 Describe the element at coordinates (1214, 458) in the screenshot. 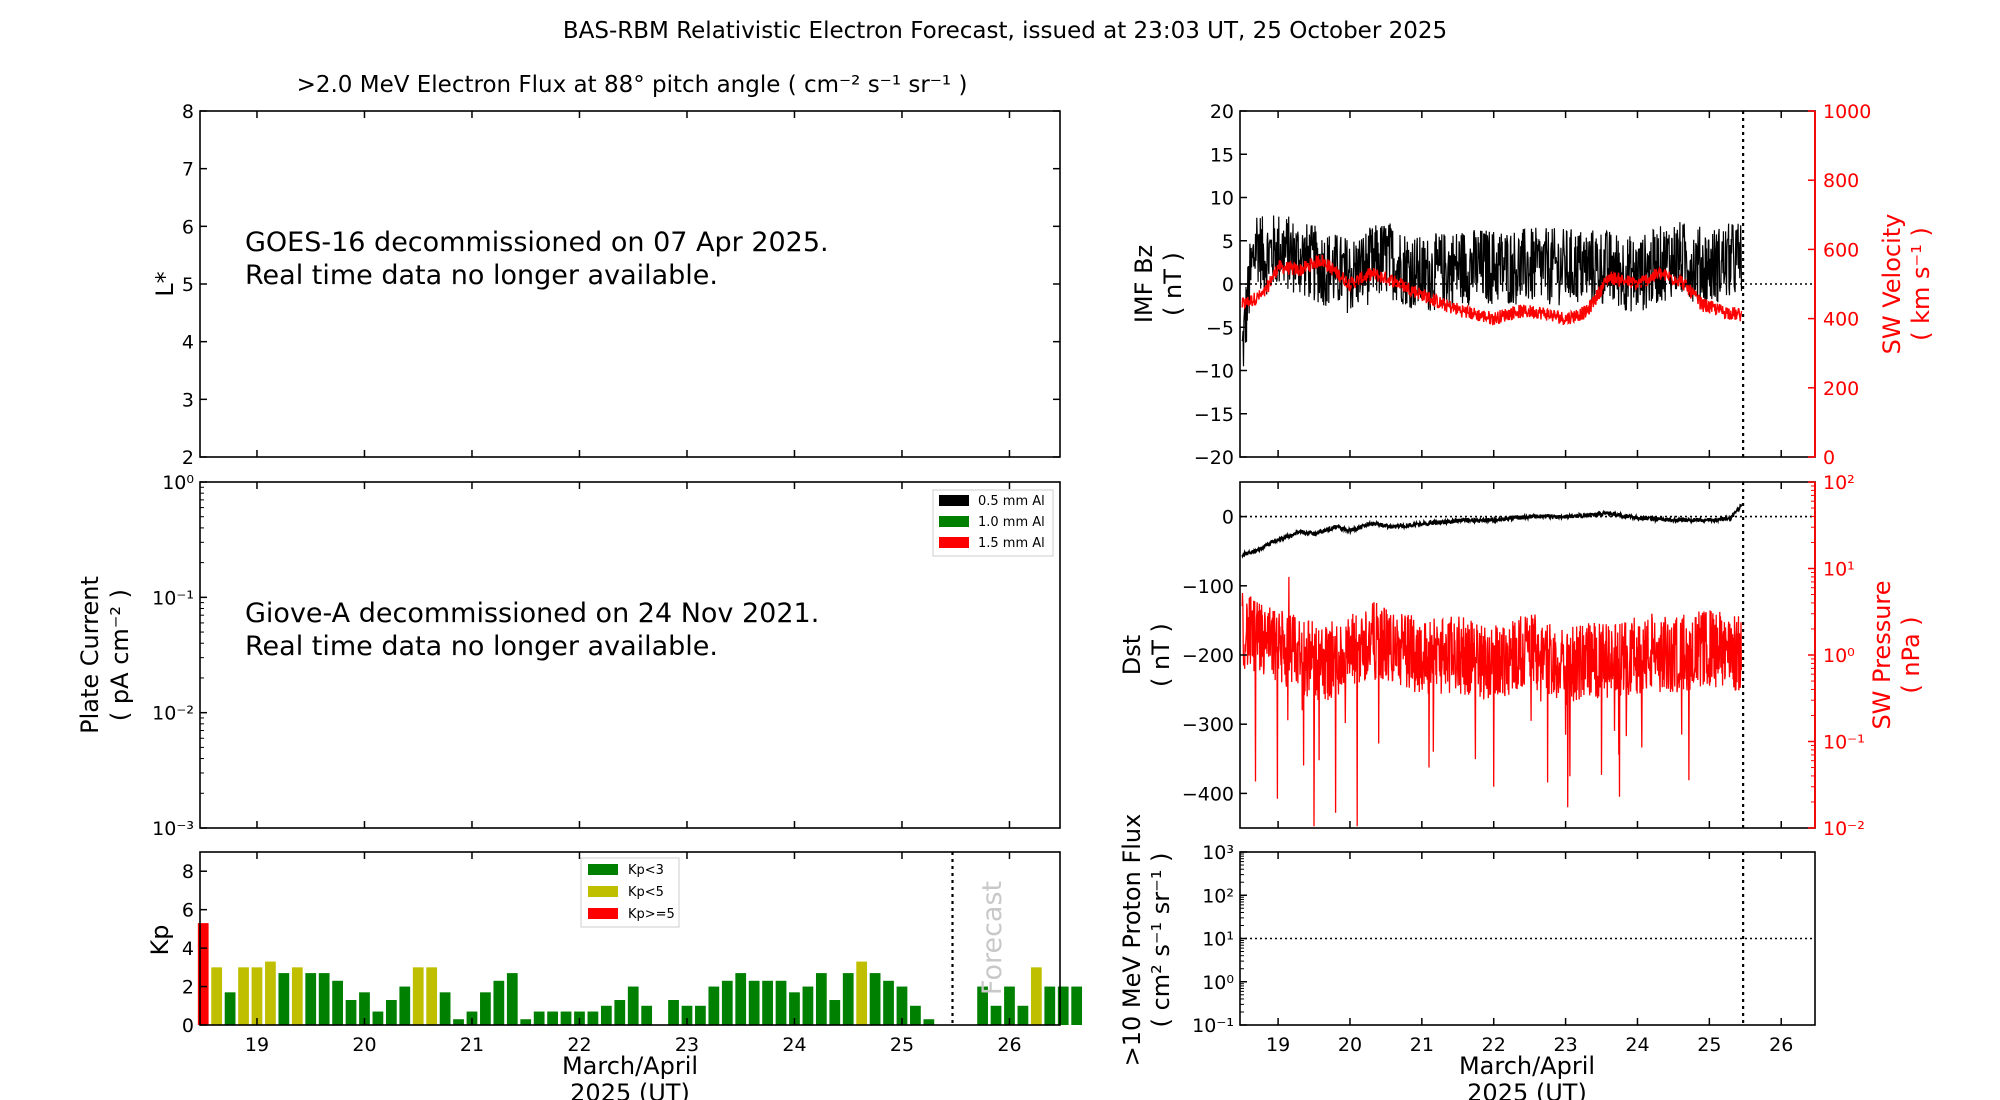

I see `imf-bz-y-tick-label-0: −20` at that location.